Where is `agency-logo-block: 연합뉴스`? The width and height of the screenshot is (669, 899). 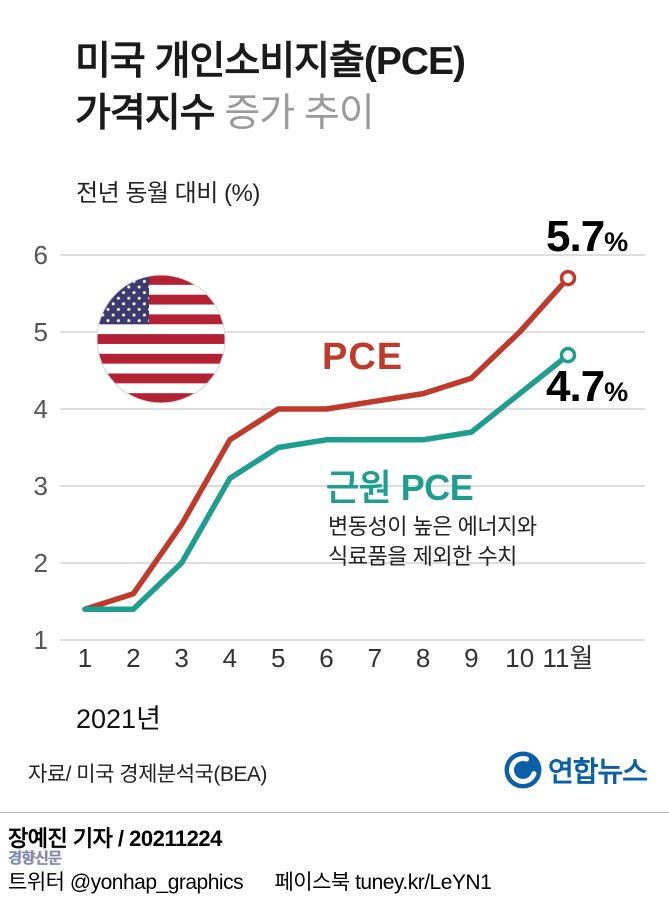 agency-logo-block: 연합뉴스 is located at coordinates (576, 770).